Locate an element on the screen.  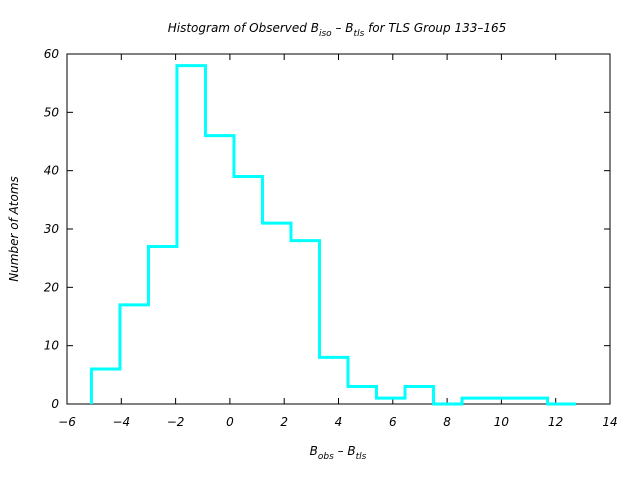
y-tick-label: 50 is located at coordinates (52, 112).